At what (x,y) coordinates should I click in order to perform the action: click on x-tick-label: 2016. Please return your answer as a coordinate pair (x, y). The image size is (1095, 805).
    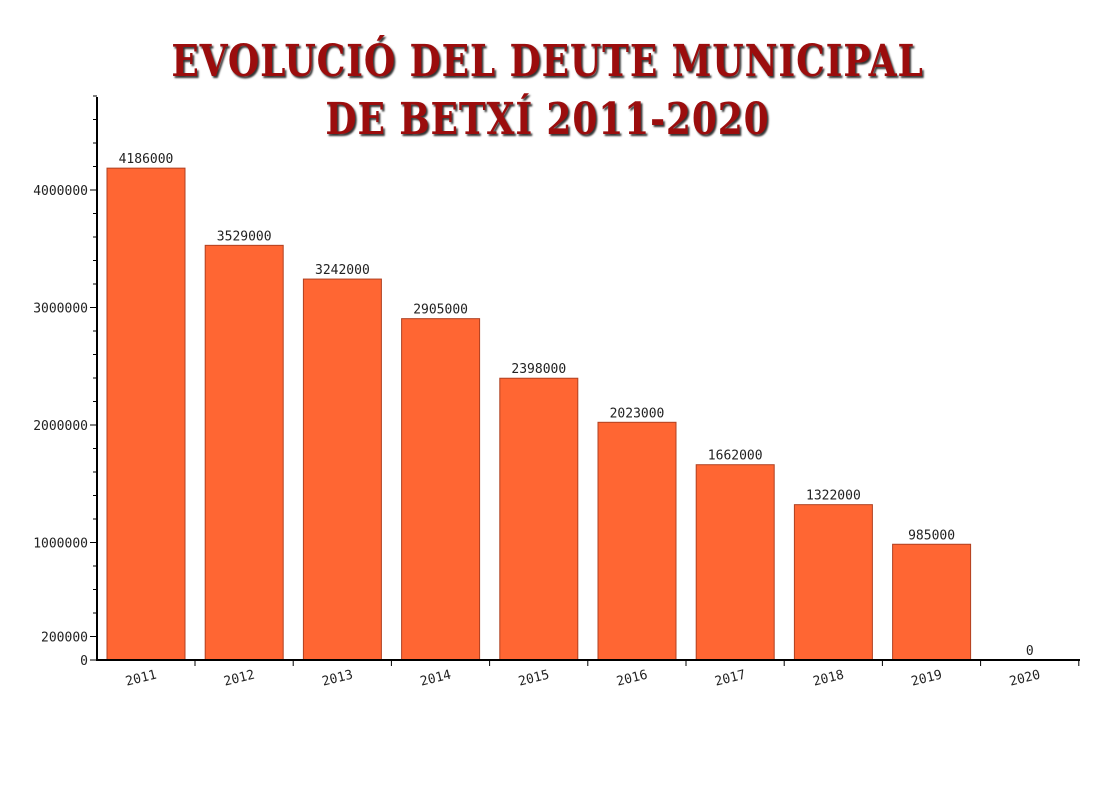
    Looking at the image, I should click on (632, 679).